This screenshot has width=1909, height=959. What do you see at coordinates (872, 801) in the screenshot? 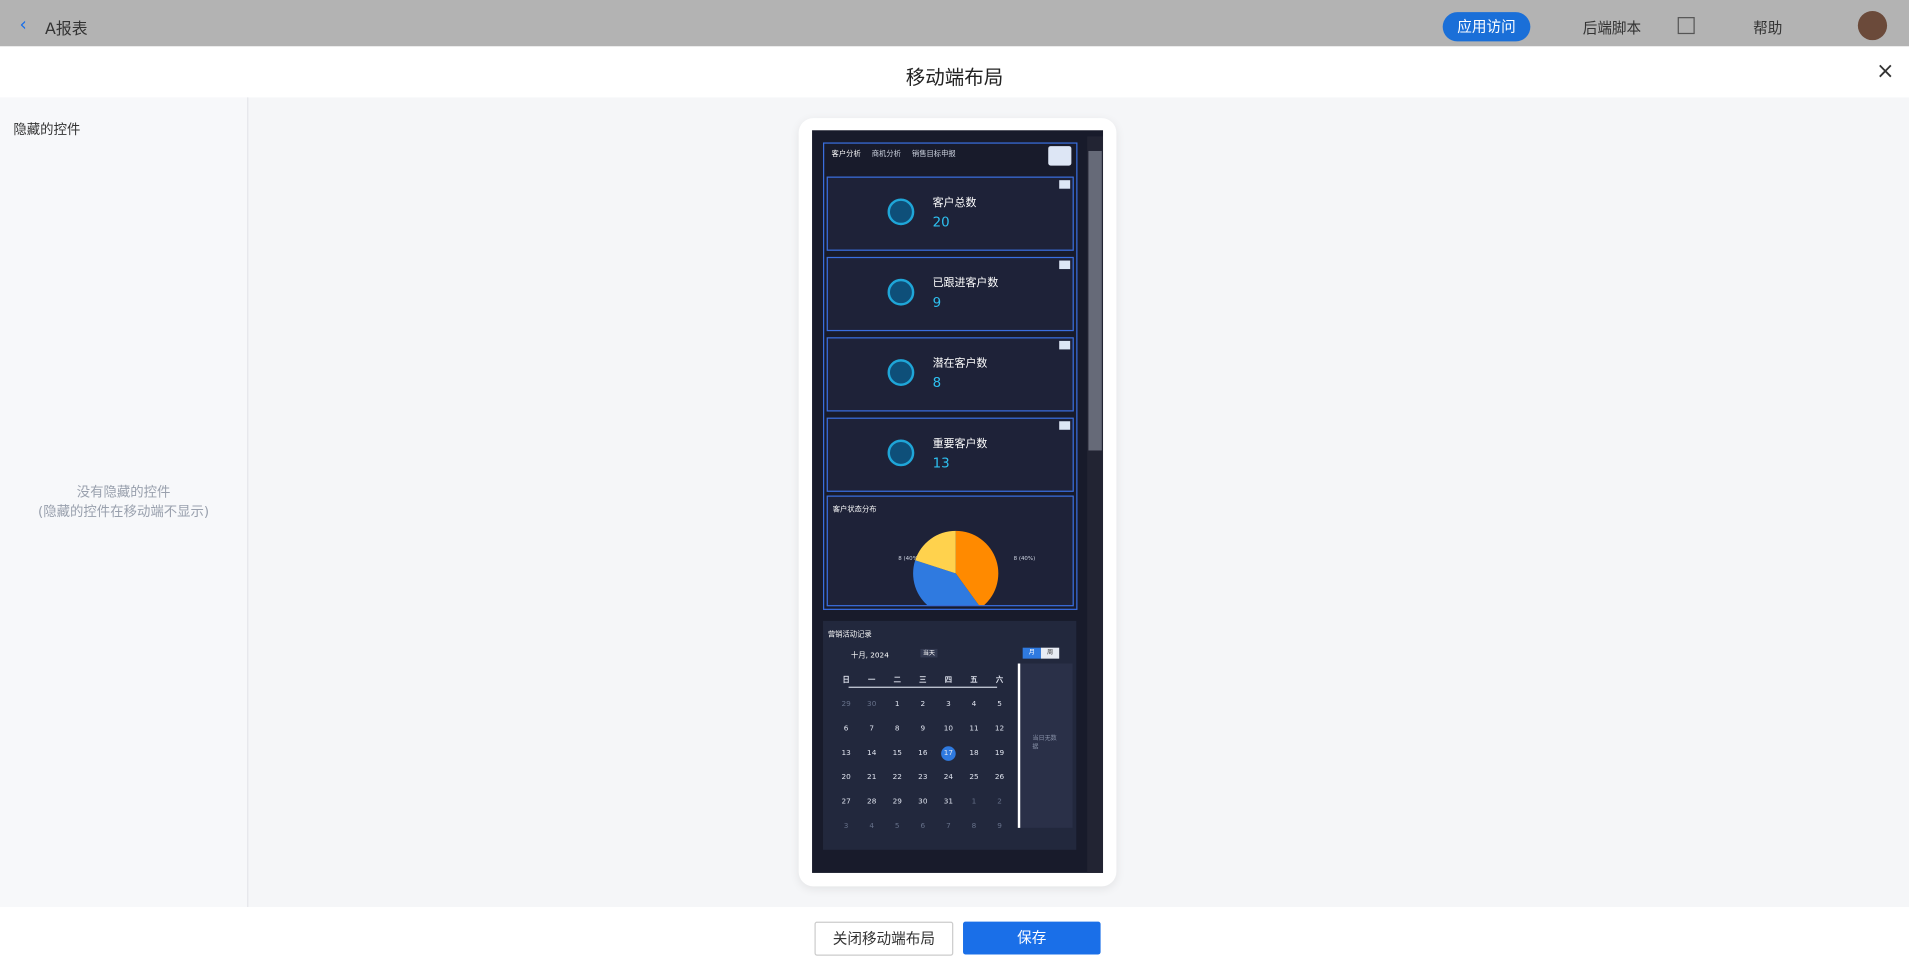
I see `day: 28` at bounding box center [872, 801].